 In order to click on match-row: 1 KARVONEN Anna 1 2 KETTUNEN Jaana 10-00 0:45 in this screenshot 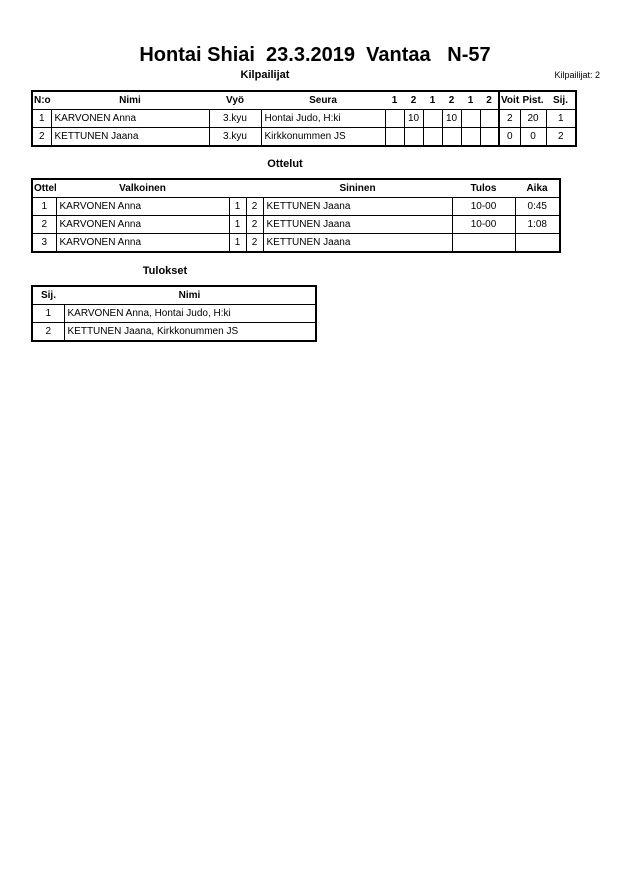, I will do `click(296, 206)`.